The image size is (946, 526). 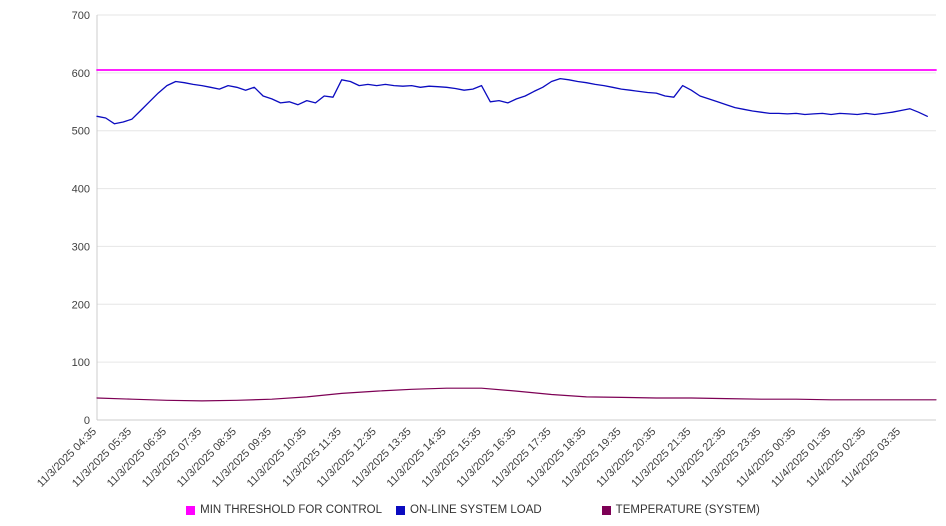 What do you see at coordinates (766, 458) in the screenshot?
I see `x-tick-label: 11/4/2025 00:35` at bounding box center [766, 458].